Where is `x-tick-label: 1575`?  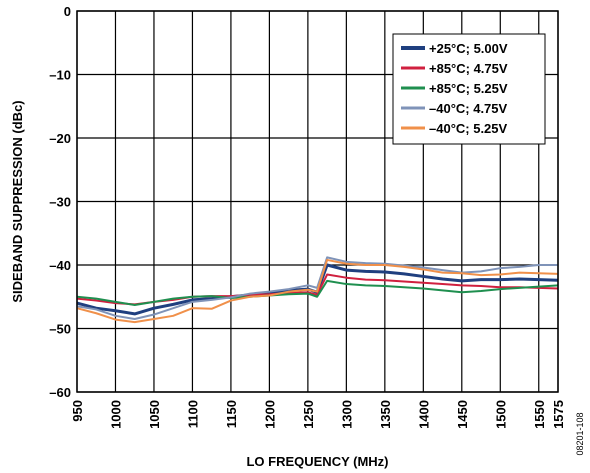
x-tick-label: 1575 is located at coordinates (558, 414).